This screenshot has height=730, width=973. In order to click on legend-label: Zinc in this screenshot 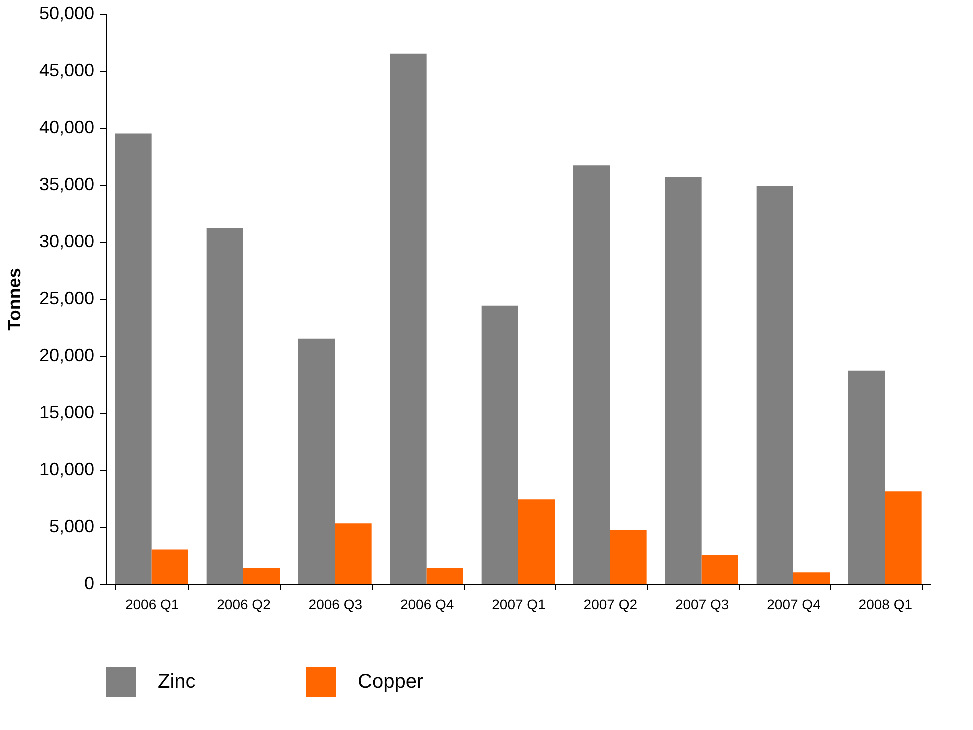, I will do `click(177, 682)`.